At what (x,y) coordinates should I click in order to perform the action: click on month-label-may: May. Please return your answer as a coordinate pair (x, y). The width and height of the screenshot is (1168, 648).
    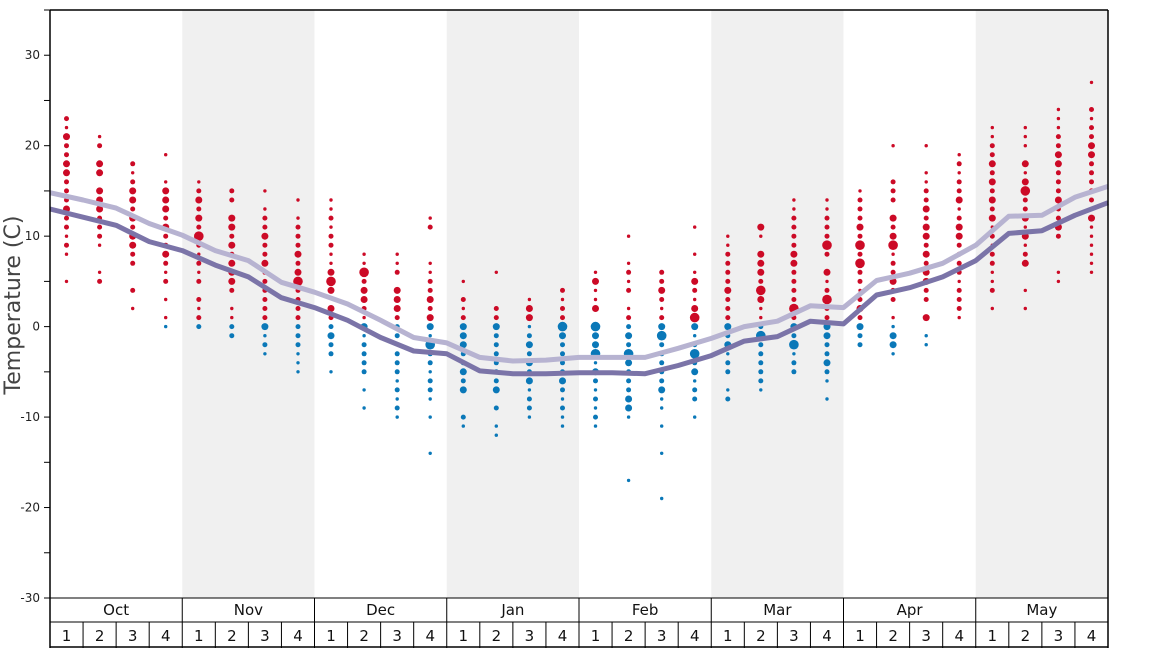
    Looking at the image, I should click on (1041, 610).